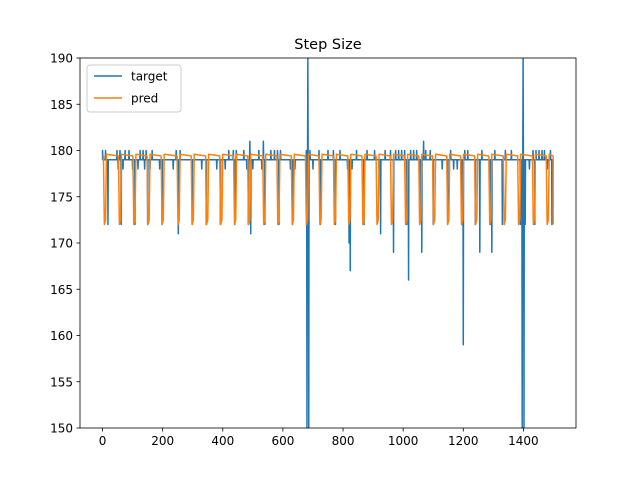 The image size is (640, 485). Describe the element at coordinates (144, 99) in the screenshot. I see `legend-label-pred: pred` at that location.